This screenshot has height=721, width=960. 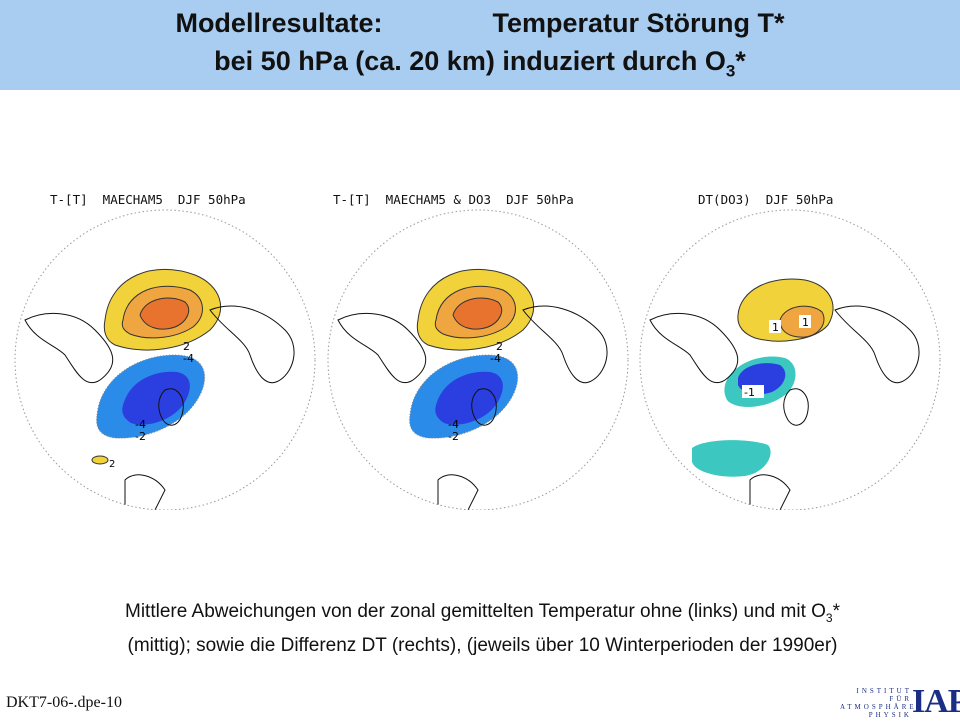 What do you see at coordinates (731, 458) in the screenshot?
I see `cold-anomaly-south` at bounding box center [731, 458].